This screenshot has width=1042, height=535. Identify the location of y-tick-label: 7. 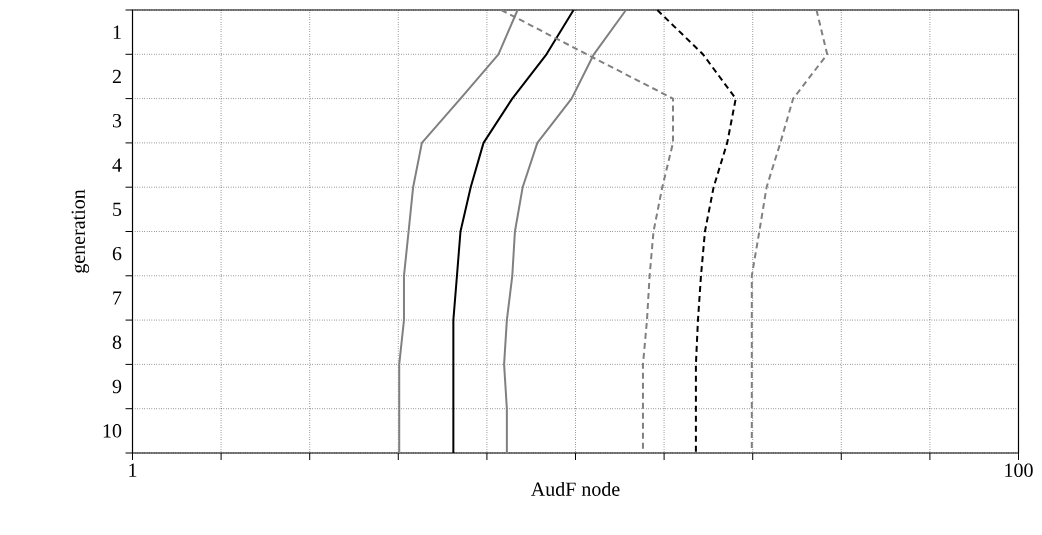
(117, 298).